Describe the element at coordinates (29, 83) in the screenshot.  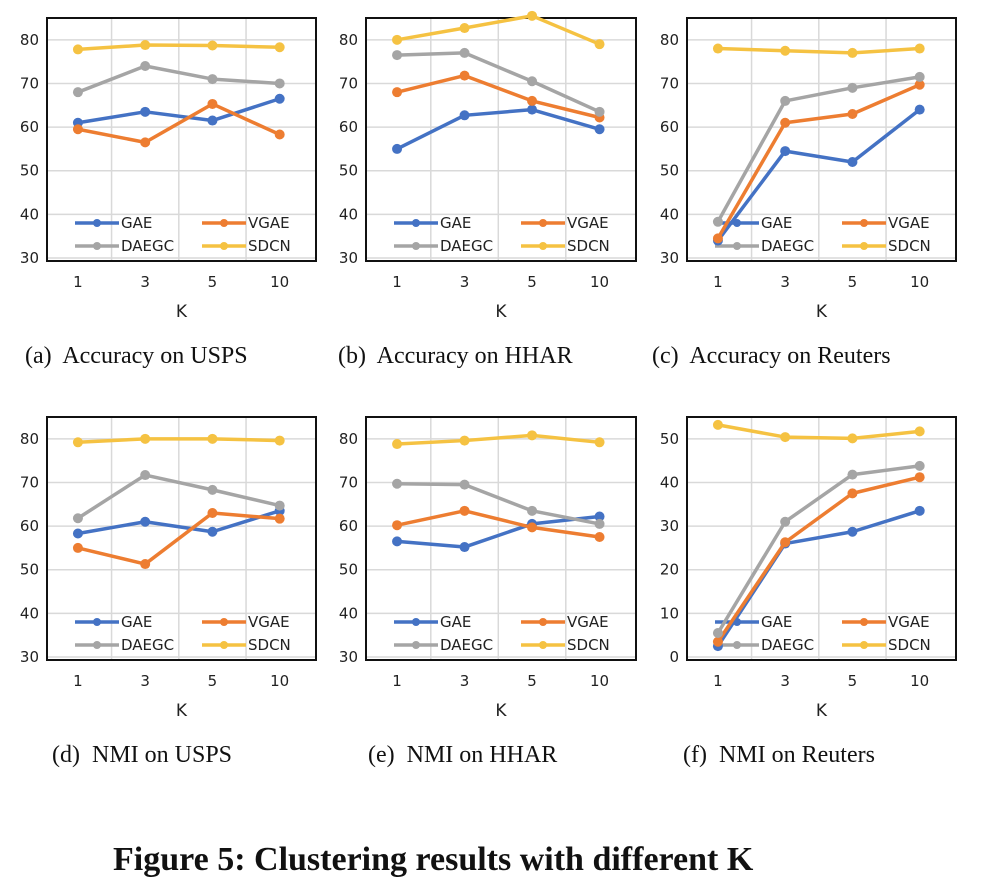
I see `y-tick-label: 70` at that location.